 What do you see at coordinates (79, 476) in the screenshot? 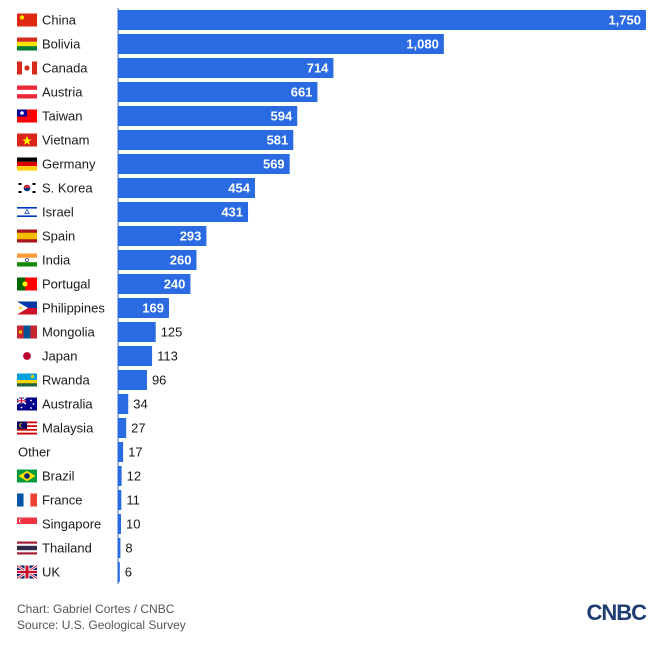
I see `bar-row: Brazil 12` at bounding box center [79, 476].